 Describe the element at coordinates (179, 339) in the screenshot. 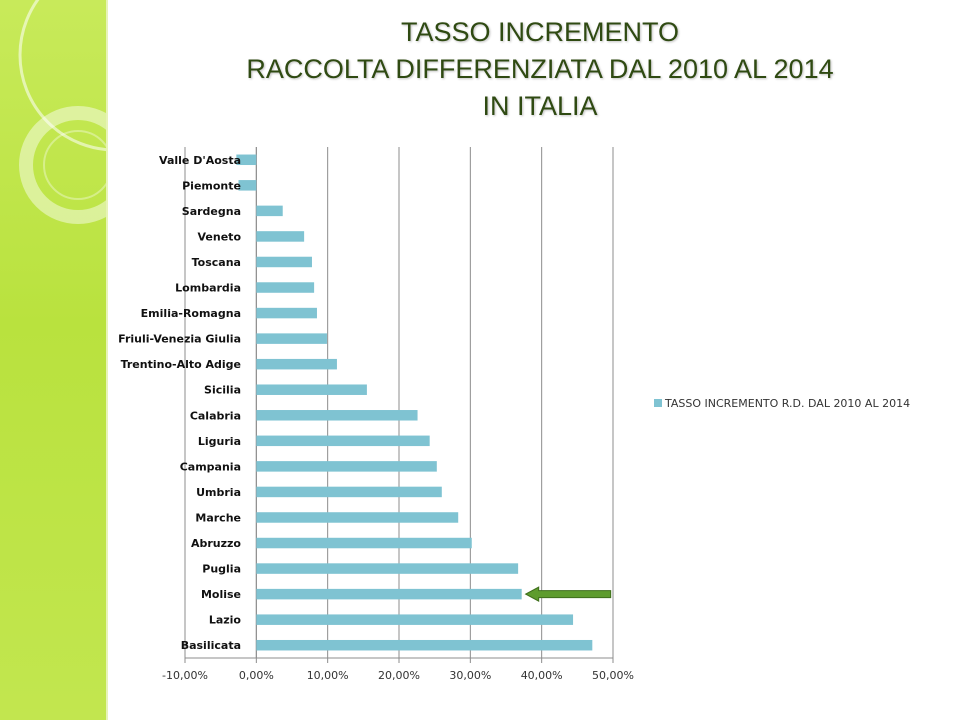

I see `category-label: Friuli-Venezia Giulia` at that location.